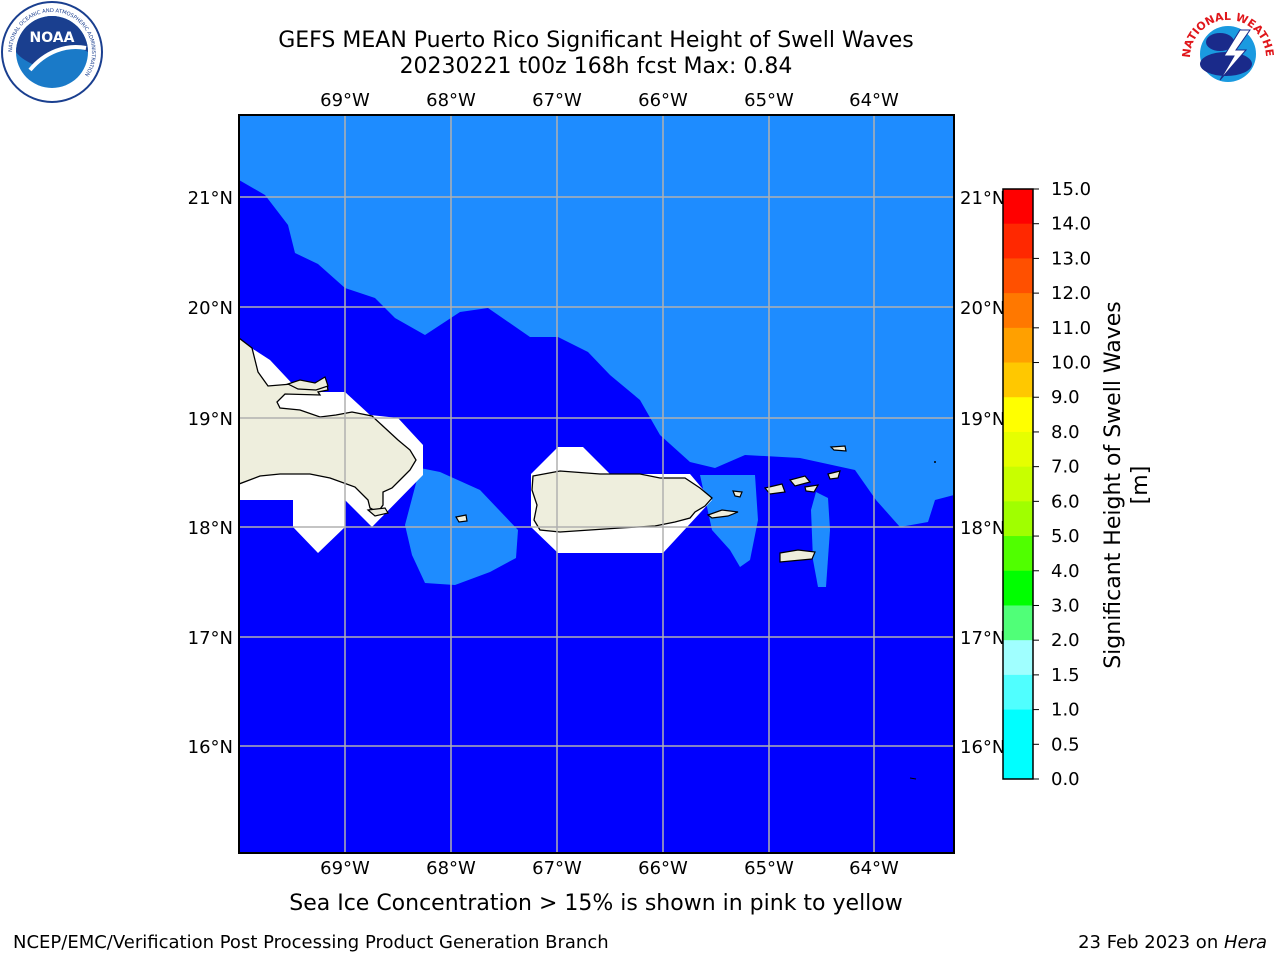 This screenshot has width=1280, height=960. I want to click on colorbar-tick-label: 14.0, so click(1071, 224).